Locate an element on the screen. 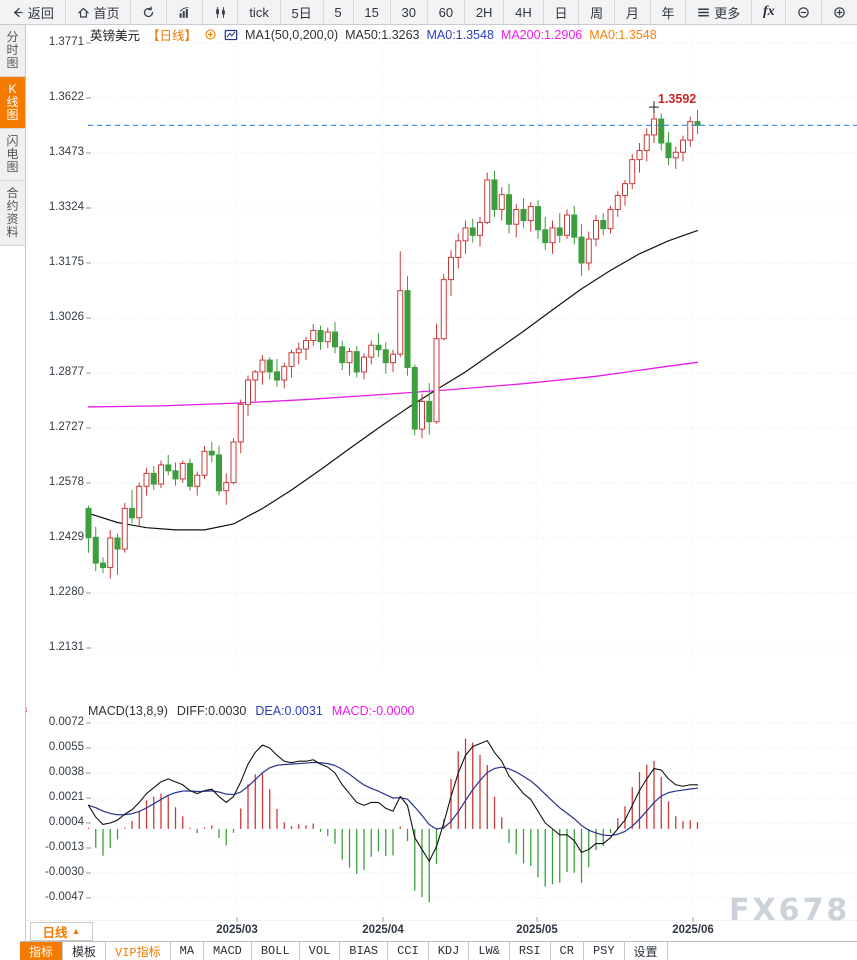 The height and width of the screenshot is (960, 857). tab-BIAS: BIAS is located at coordinates (364, 951).